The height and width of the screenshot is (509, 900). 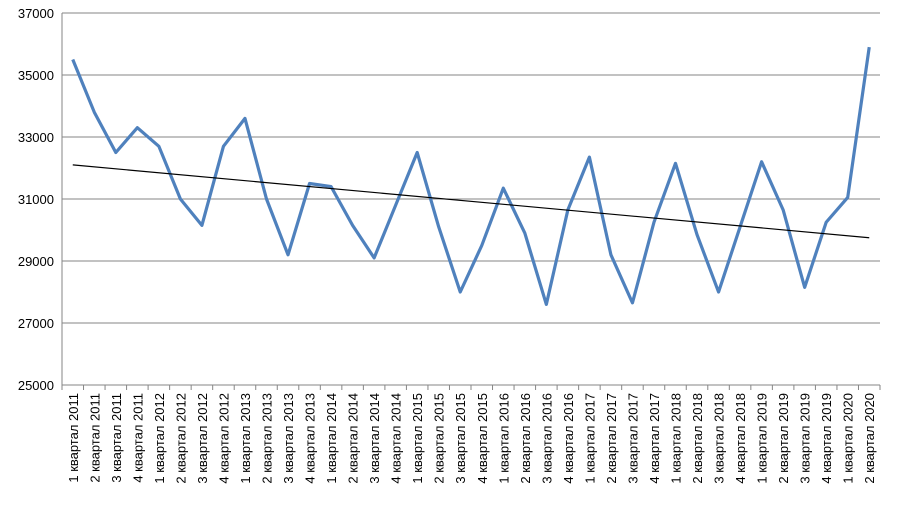 What do you see at coordinates (331, 438) in the screenshot?
I see `x-tick-label: 1 квартал 2014` at bounding box center [331, 438].